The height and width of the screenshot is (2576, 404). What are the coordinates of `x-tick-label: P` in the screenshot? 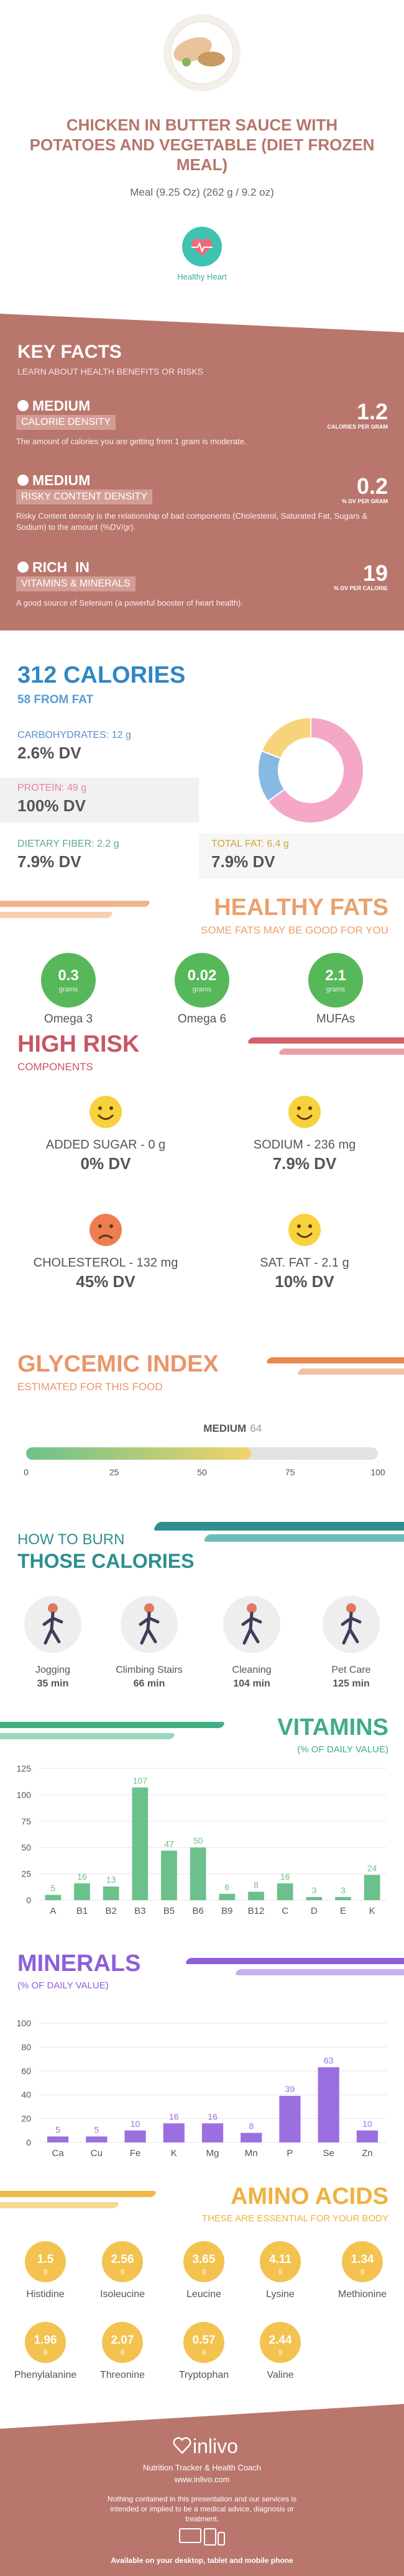 It's located at (290, 2153).